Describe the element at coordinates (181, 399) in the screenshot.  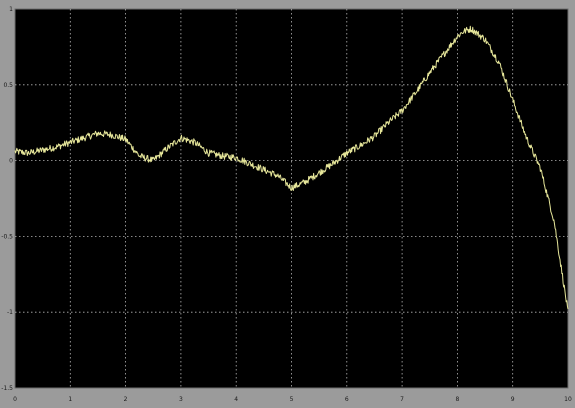
I see `x-tick-label-3: 3` at that location.